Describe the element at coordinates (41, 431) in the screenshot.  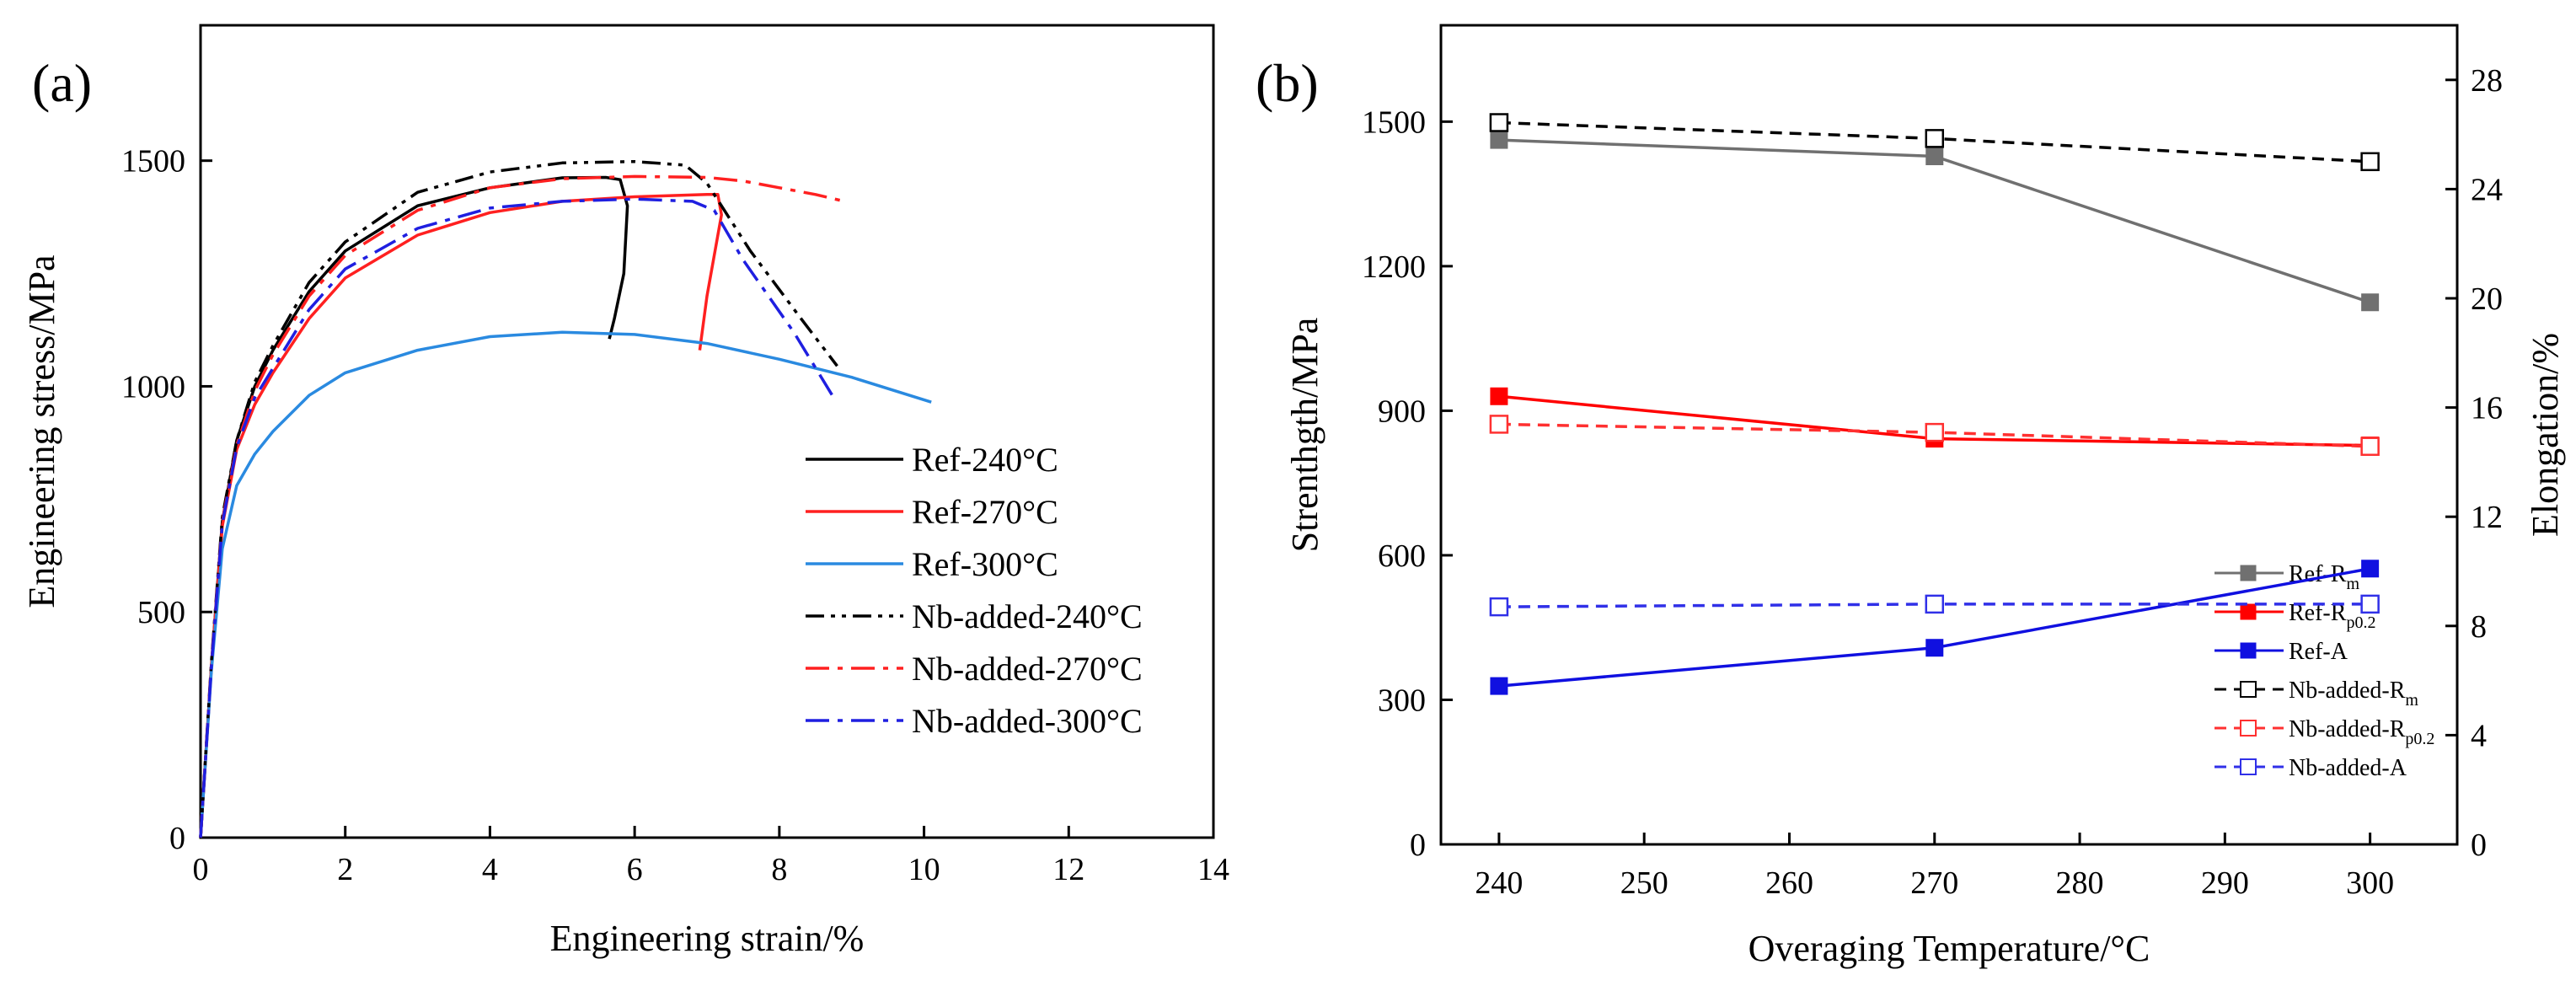
I see `y-axis-label: Engineering stress/MPa` at that location.